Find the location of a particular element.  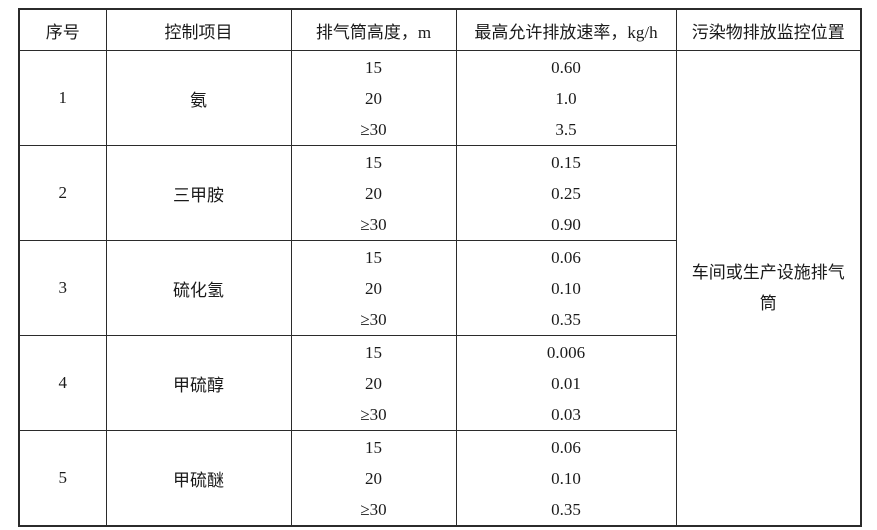

rate-value: 0.03 is located at coordinates (566, 414).